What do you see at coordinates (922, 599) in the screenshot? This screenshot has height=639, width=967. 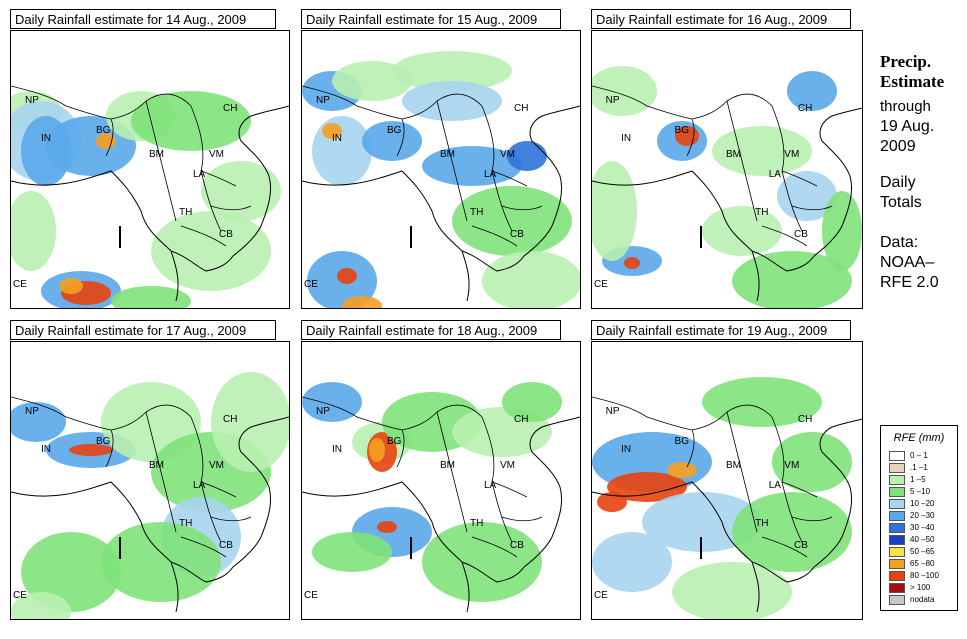 I see `legend-label: nodata` at bounding box center [922, 599].